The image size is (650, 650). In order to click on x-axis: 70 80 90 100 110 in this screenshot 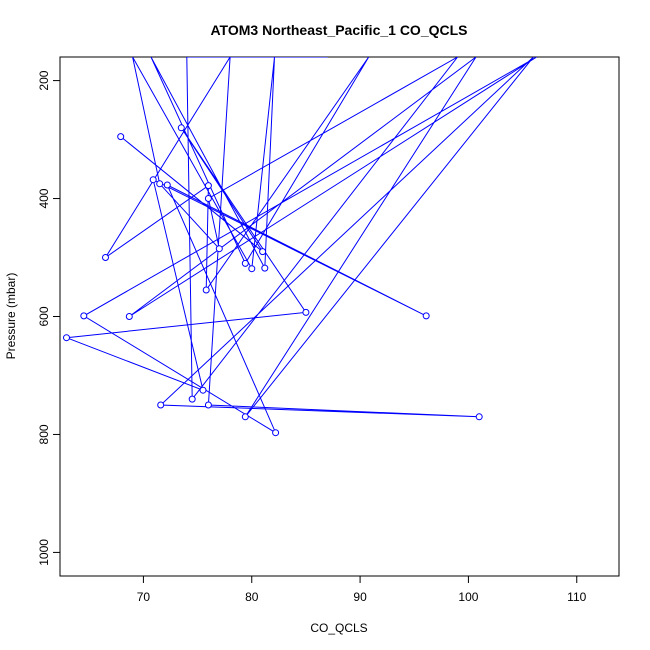, I will do `click(362, 589)`.